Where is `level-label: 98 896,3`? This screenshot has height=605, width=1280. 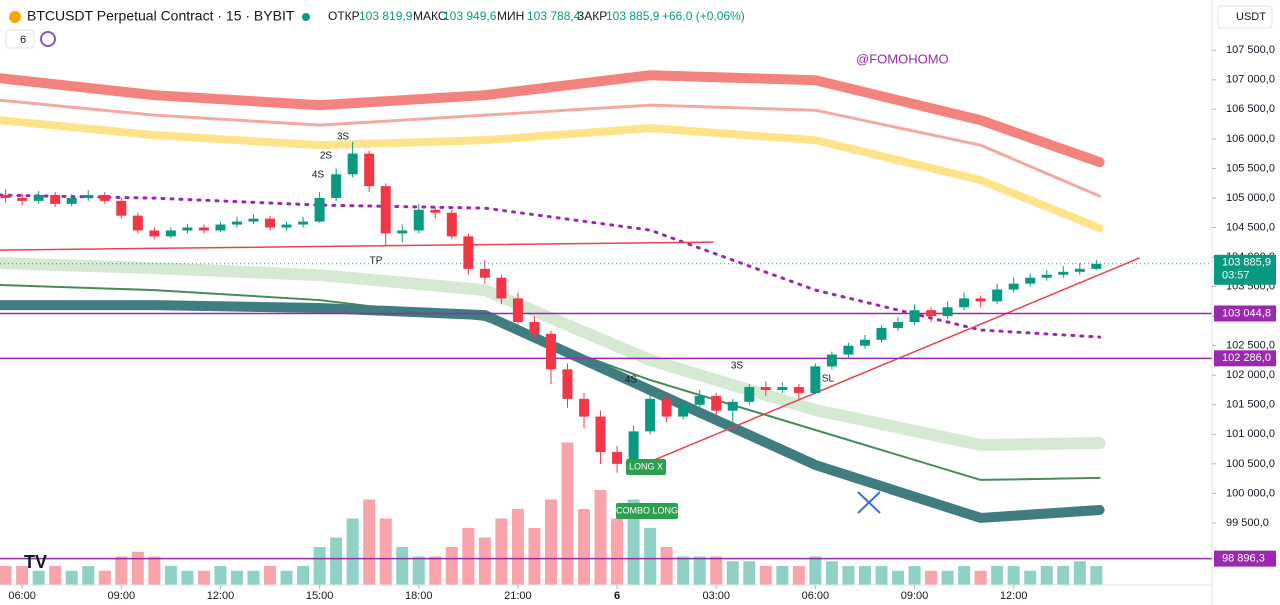
level-label: 98 896,3 is located at coordinates (1243, 559).